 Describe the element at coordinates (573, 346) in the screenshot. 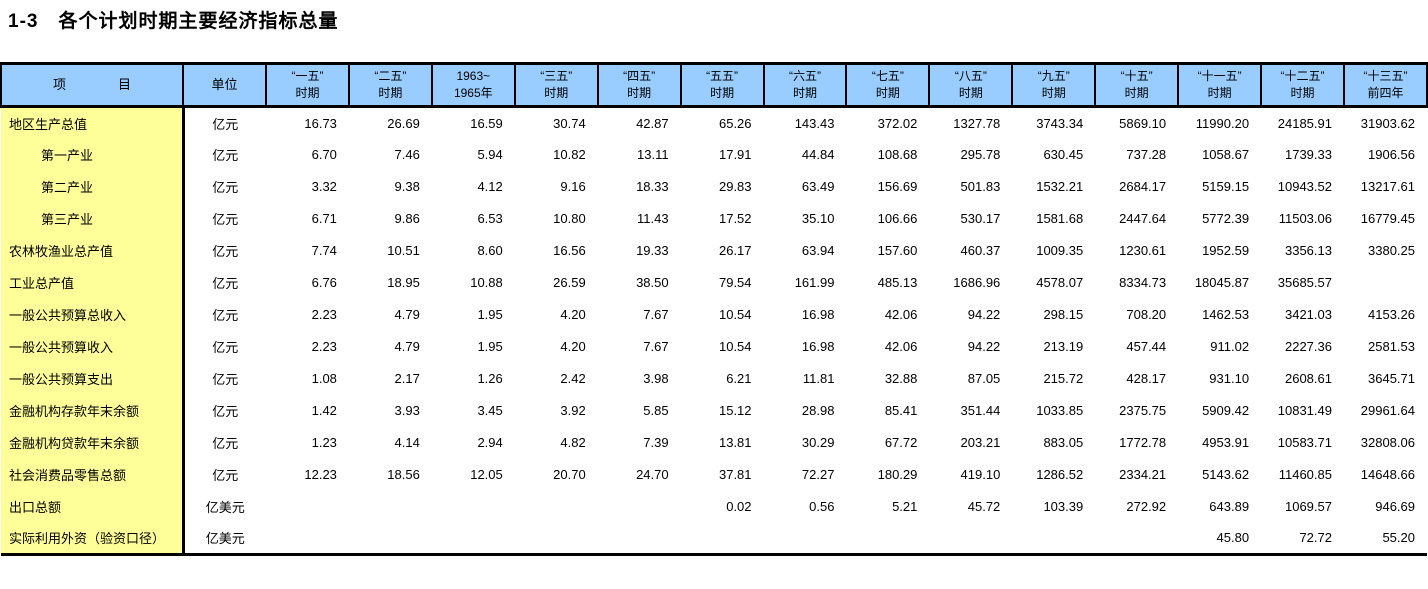

I see `value-cell: 4.20` at that location.